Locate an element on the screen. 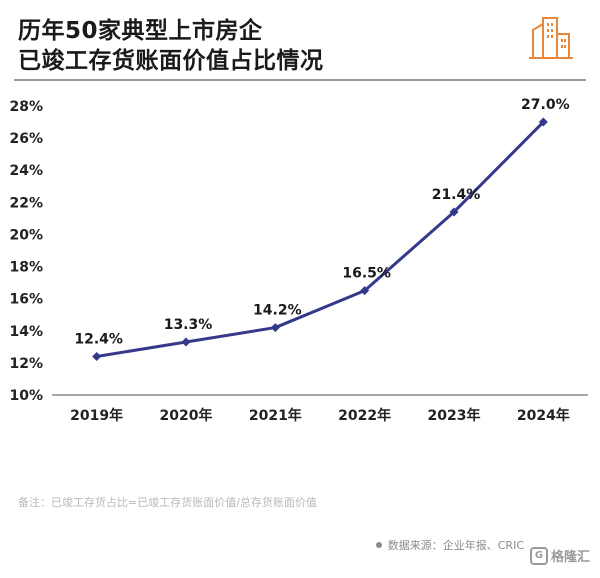 This screenshot has height=578, width=600. data-label: 27.0% is located at coordinates (545, 105).